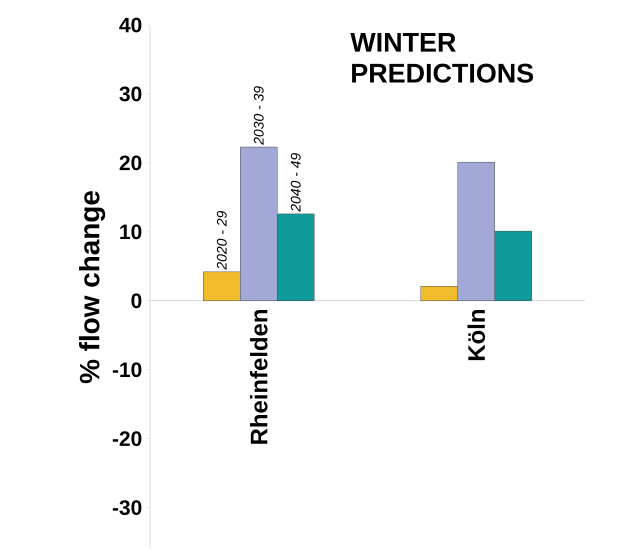 This screenshot has height=554, width=625. Describe the element at coordinates (130, 25) in the screenshot. I see `y-tick-label: 40` at that location.